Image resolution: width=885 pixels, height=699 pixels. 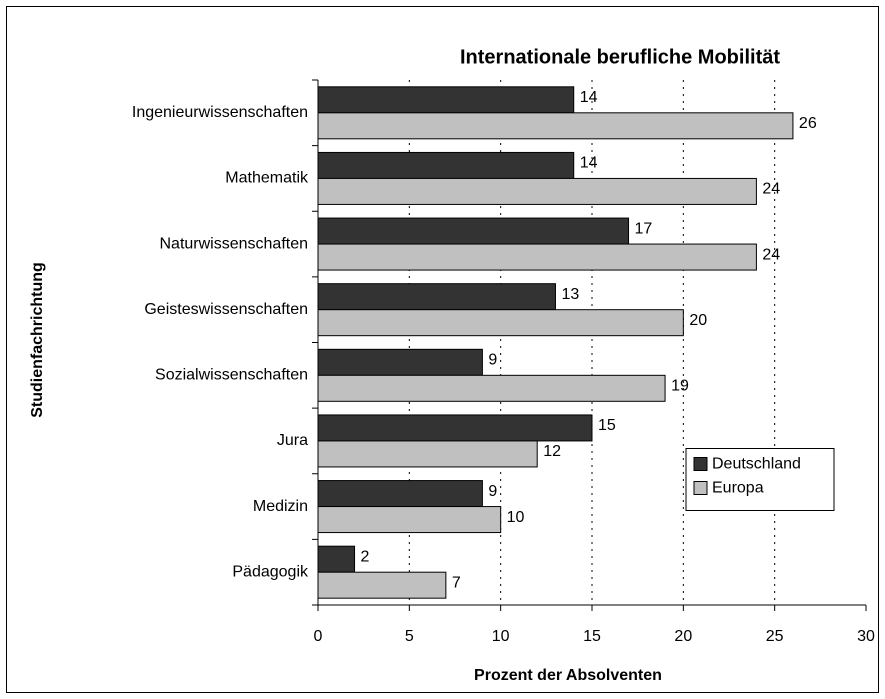 I want to click on data-label: 10, so click(x=516, y=517).